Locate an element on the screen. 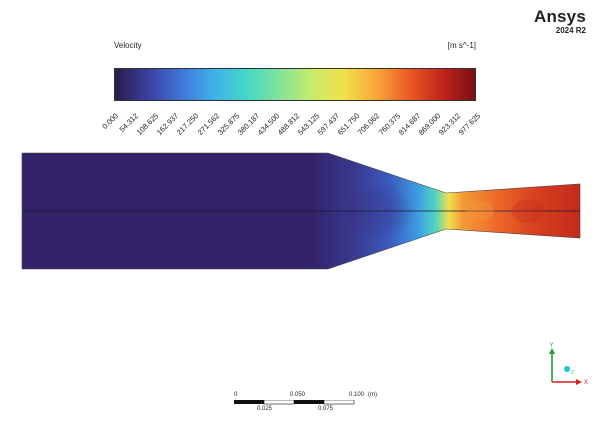  ansys-logo: Ansys 2024 R2 is located at coordinates (559, 21).